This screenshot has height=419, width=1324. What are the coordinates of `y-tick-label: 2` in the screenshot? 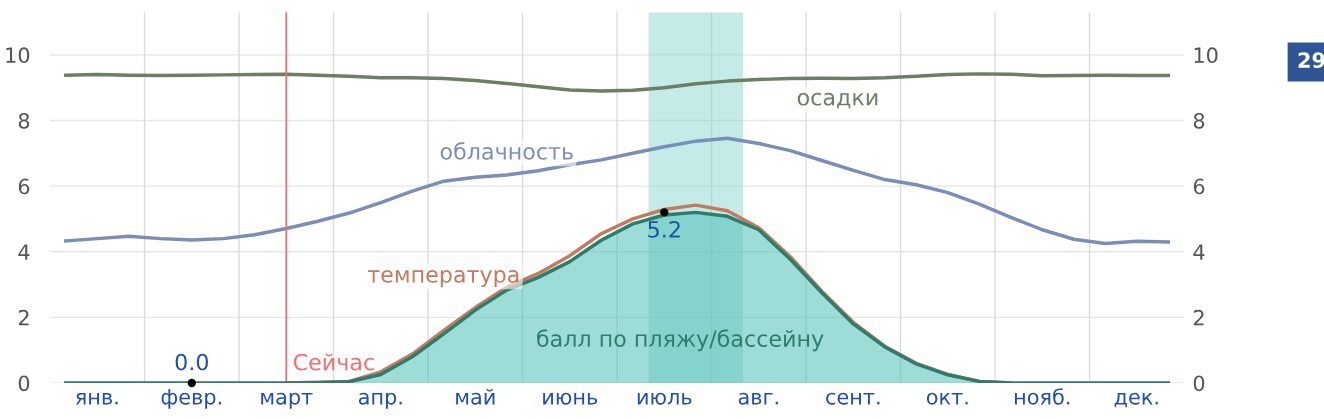 It's located at (23, 317).